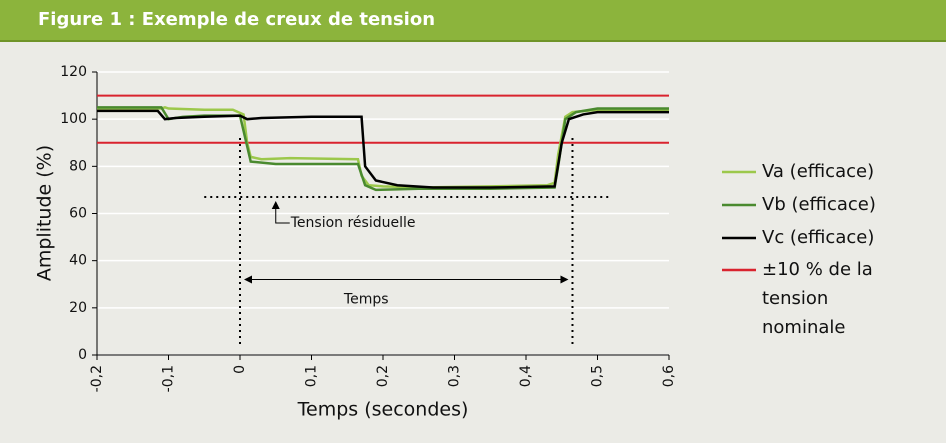  Describe the element at coordinates (45, 213) in the screenshot. I see `y-axis-title: Amplitude (%)` at that location.